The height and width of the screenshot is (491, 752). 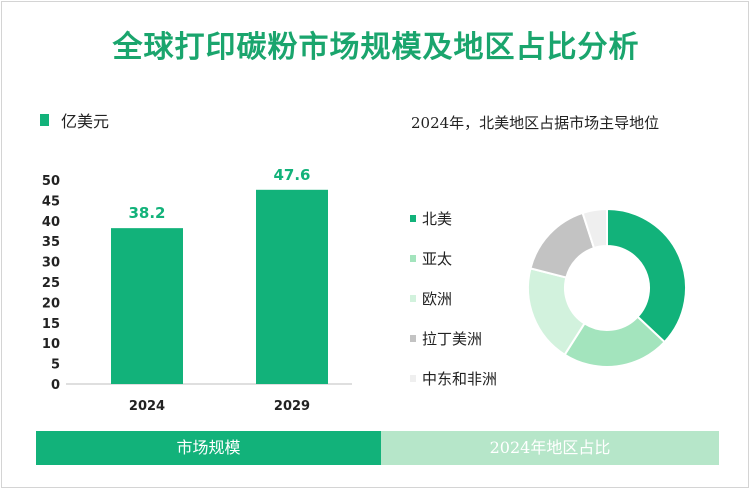 What do you see at coordinates (51, 263) in the screenshot?
I see `y-tick-label: 30` at bounding box center [51, 263].